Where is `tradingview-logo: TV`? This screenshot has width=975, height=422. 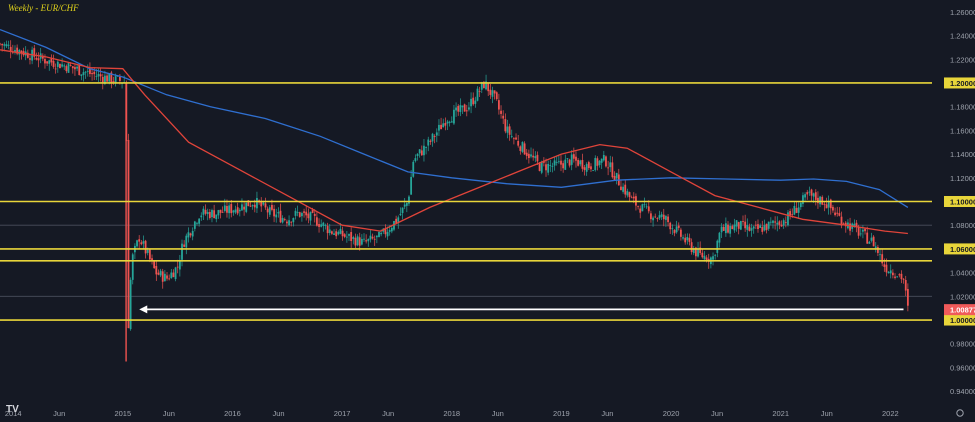 tradingview-logo: TV is located at coordinates (12, 409).